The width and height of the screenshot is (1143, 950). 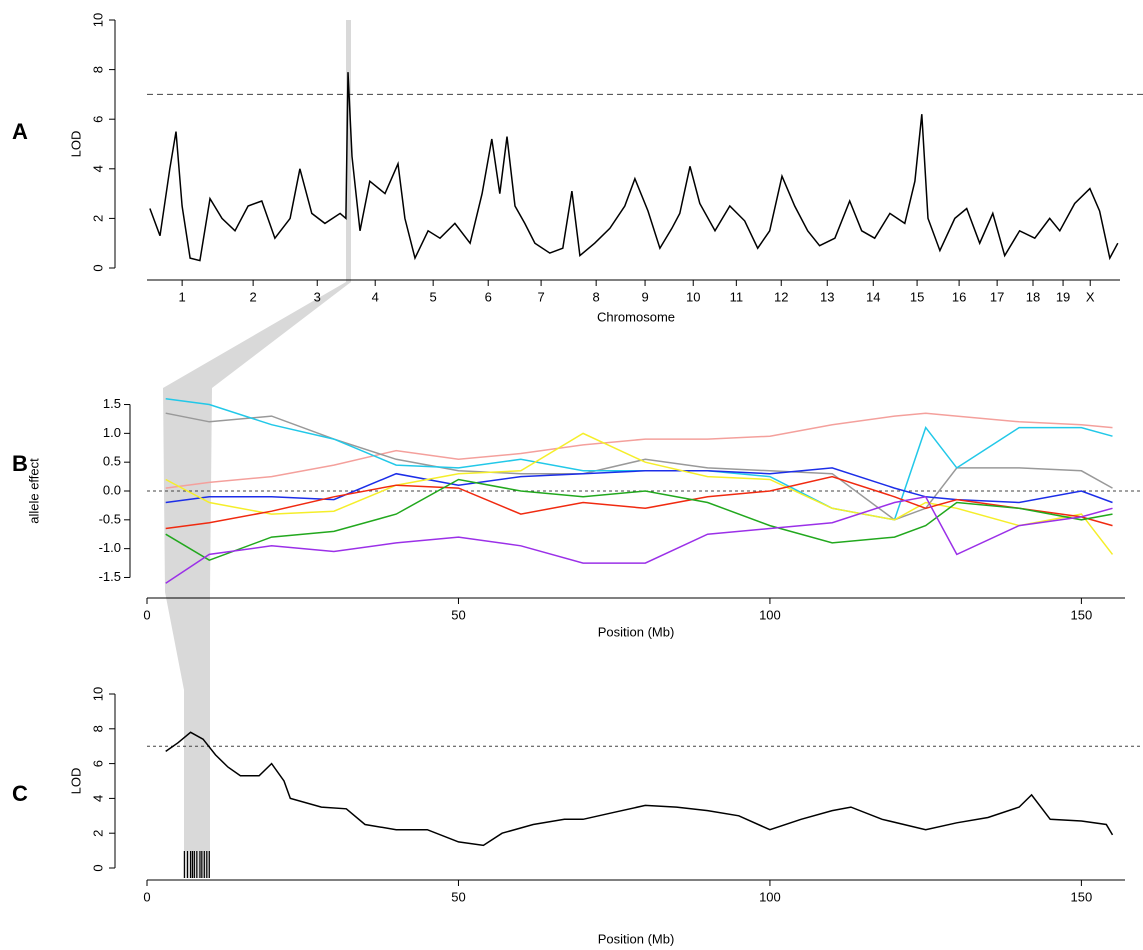 I want to click on x-tick-label: 3, so click(x=317, y=296).